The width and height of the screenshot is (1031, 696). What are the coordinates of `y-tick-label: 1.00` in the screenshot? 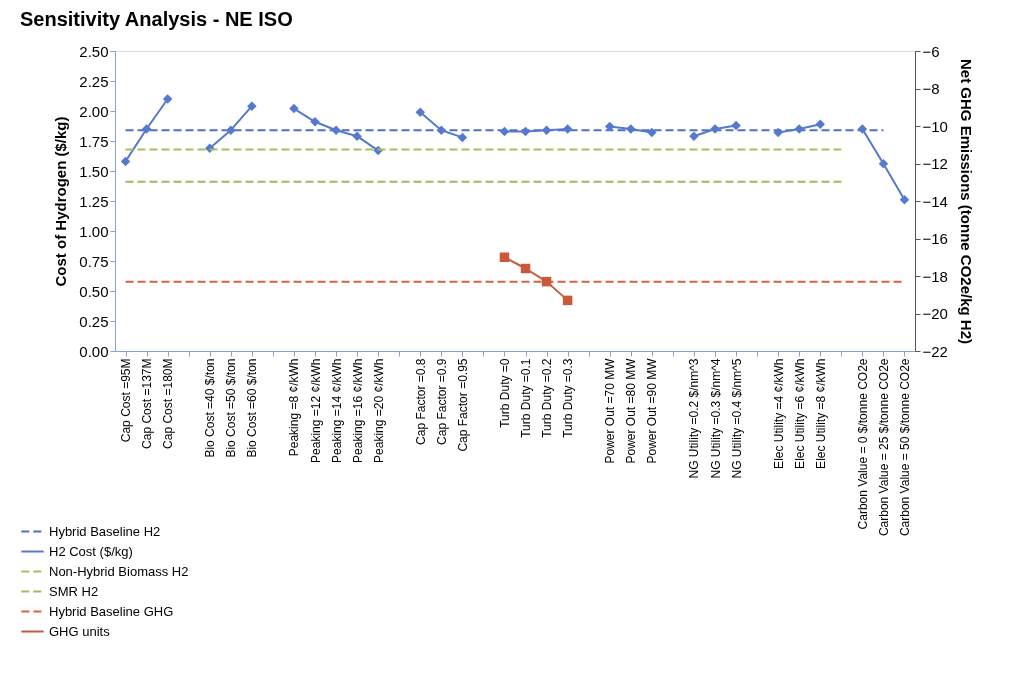 It's located at (94, 231).